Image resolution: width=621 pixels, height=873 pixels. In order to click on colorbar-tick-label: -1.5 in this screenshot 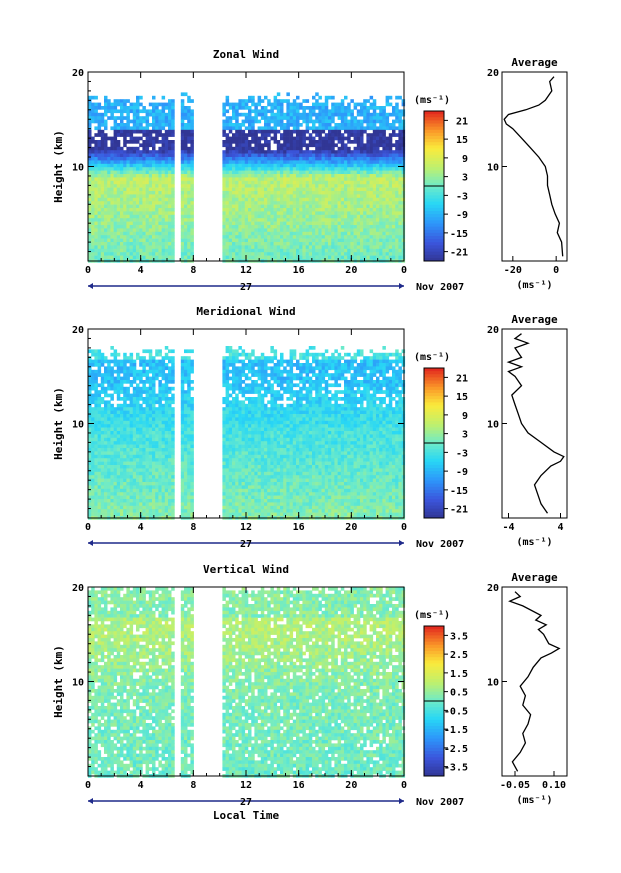, I will do `click(456, 730)`.